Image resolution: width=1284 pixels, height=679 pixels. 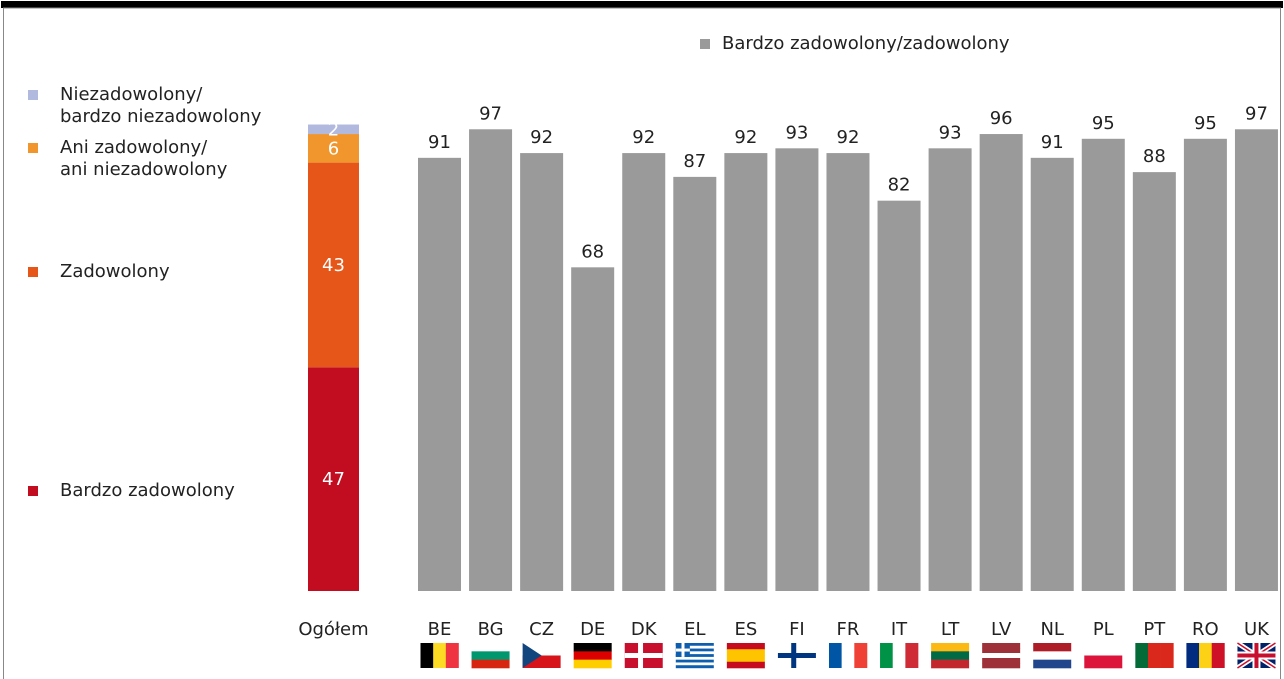 What do you see at coordinates (1001, 629) in the screenshot?
I see `x-tick-label: LV` at bounding box center [1001, 629].